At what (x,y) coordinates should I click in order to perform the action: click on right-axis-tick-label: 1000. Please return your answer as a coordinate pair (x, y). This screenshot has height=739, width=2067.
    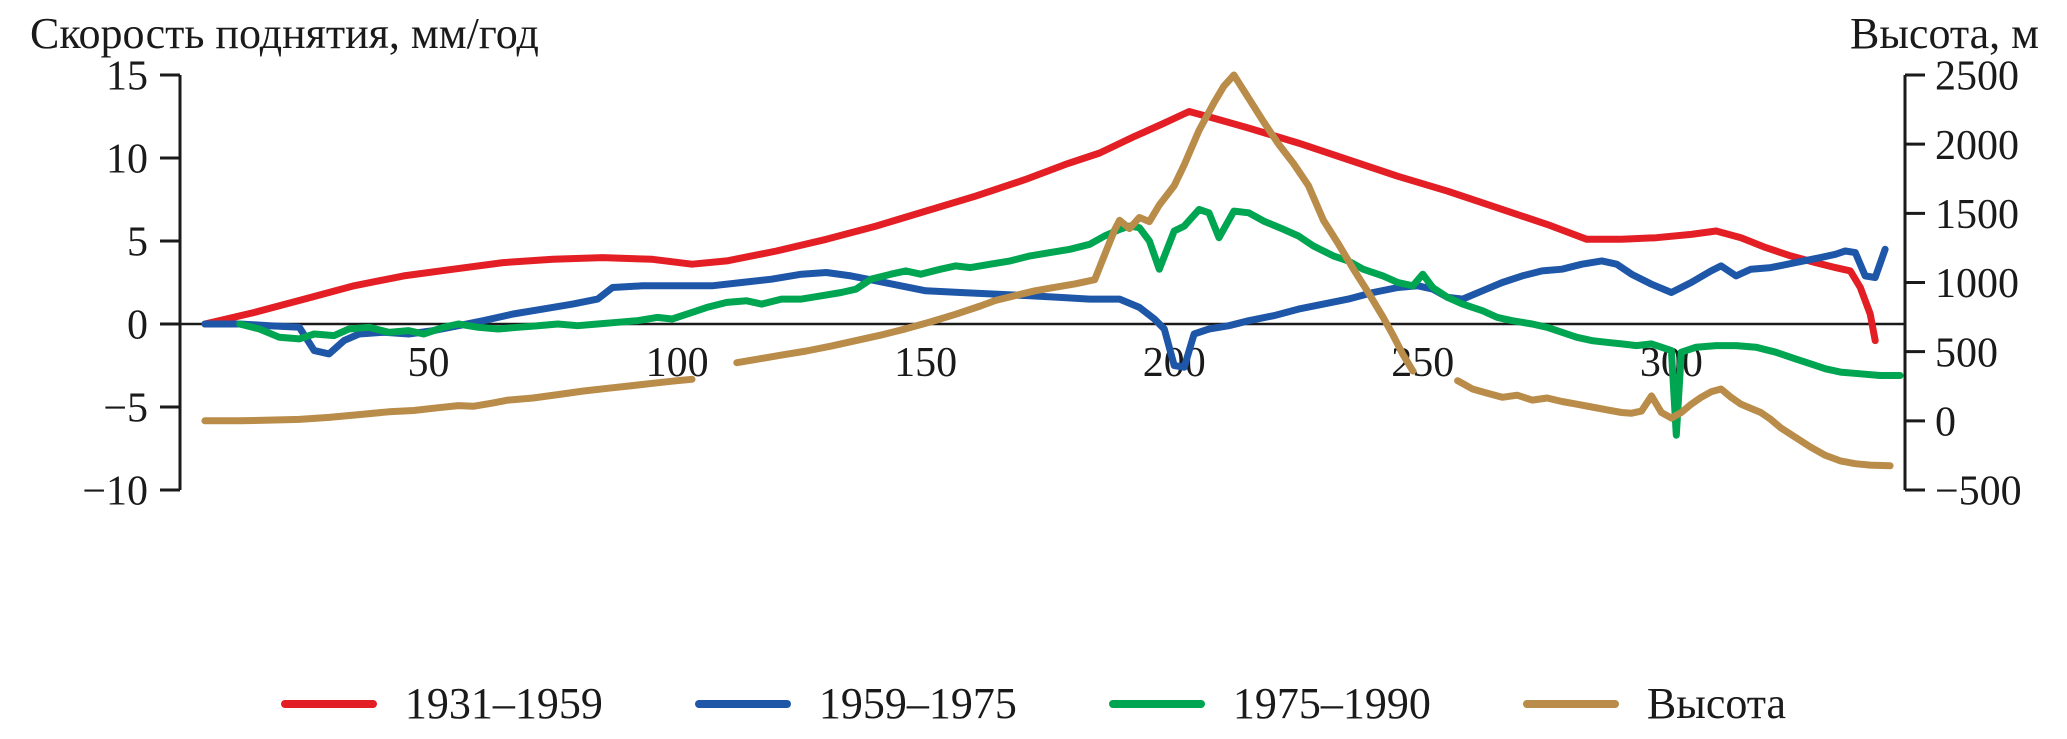
    Looking at the image, I should click on (1977, 284).